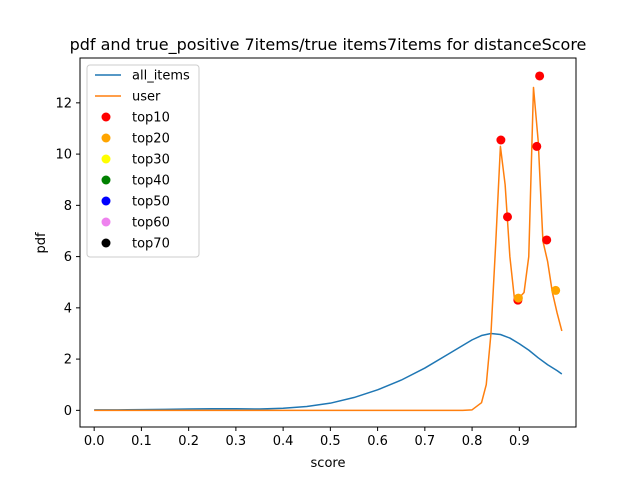 The image size is (640, 480). What do you see at coordinates (328, 371) in the screenshot?
I see `series-line-all_items` at bounding box center [328, 371].